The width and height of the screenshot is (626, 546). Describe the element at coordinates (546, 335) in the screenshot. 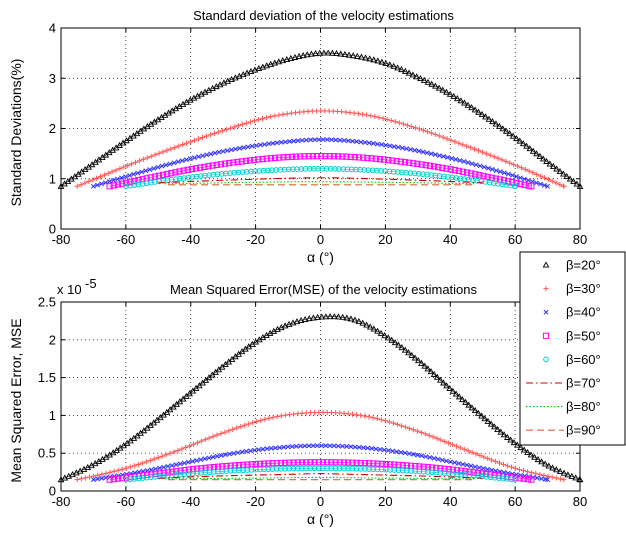

I see `legend-swatch-marker` at that location.